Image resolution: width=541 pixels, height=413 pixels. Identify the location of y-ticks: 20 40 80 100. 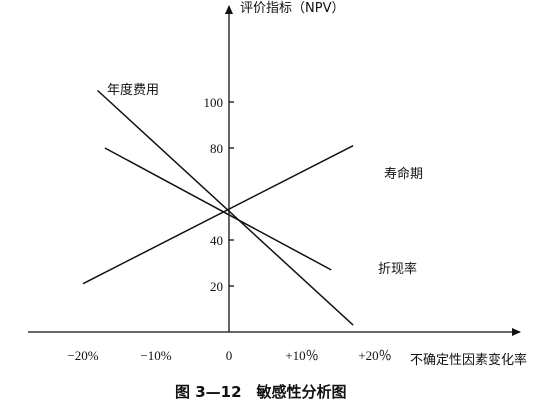
(219, 194).